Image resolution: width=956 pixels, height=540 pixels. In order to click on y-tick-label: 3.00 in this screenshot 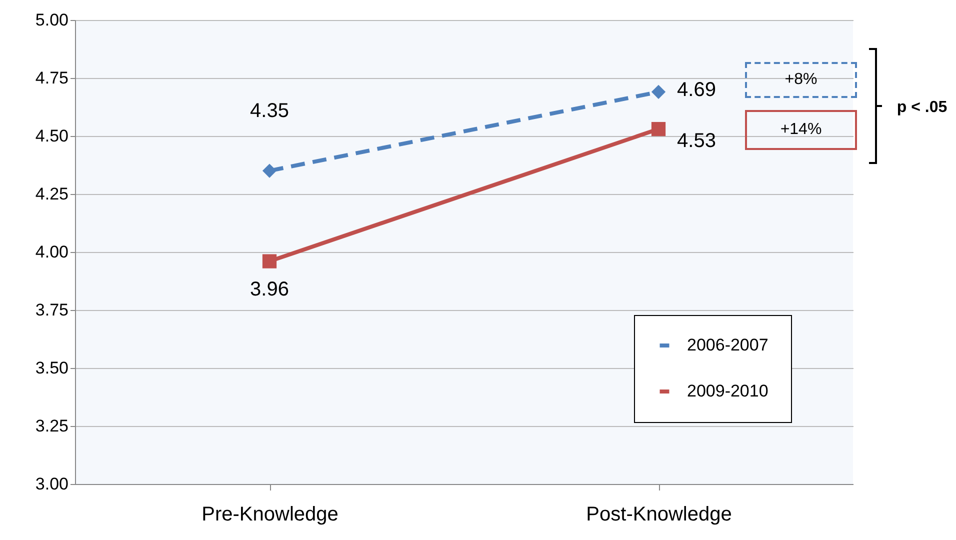, I will do `click(51, 484)`.